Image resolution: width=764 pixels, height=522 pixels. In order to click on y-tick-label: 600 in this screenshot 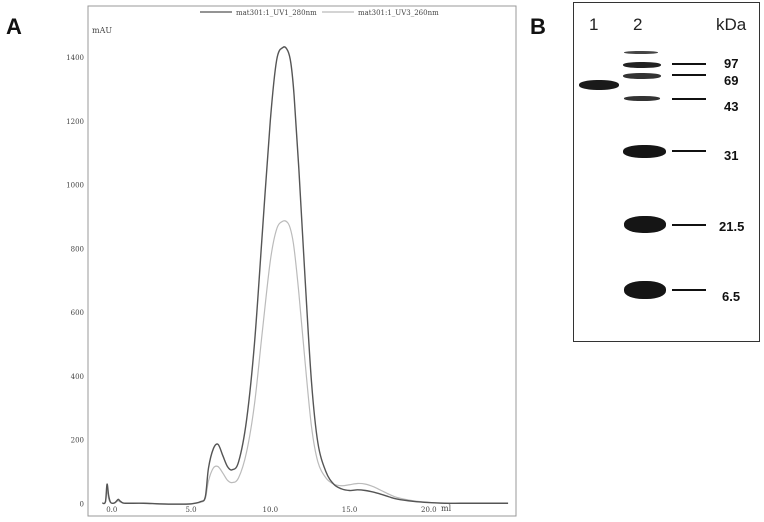, I will do `click(77, 313)`.